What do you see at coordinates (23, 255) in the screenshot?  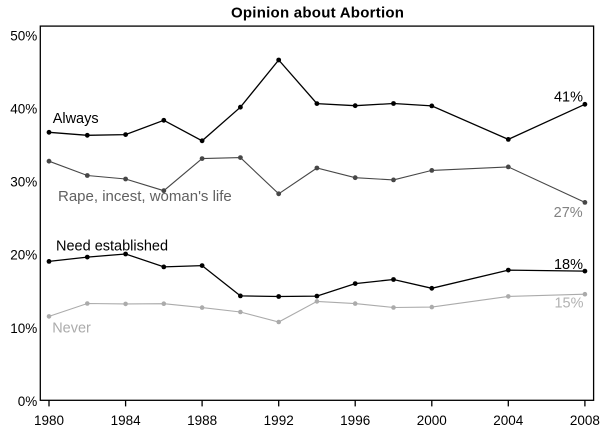 I see `svg-text: 20%` at bounding box center [23, 255].